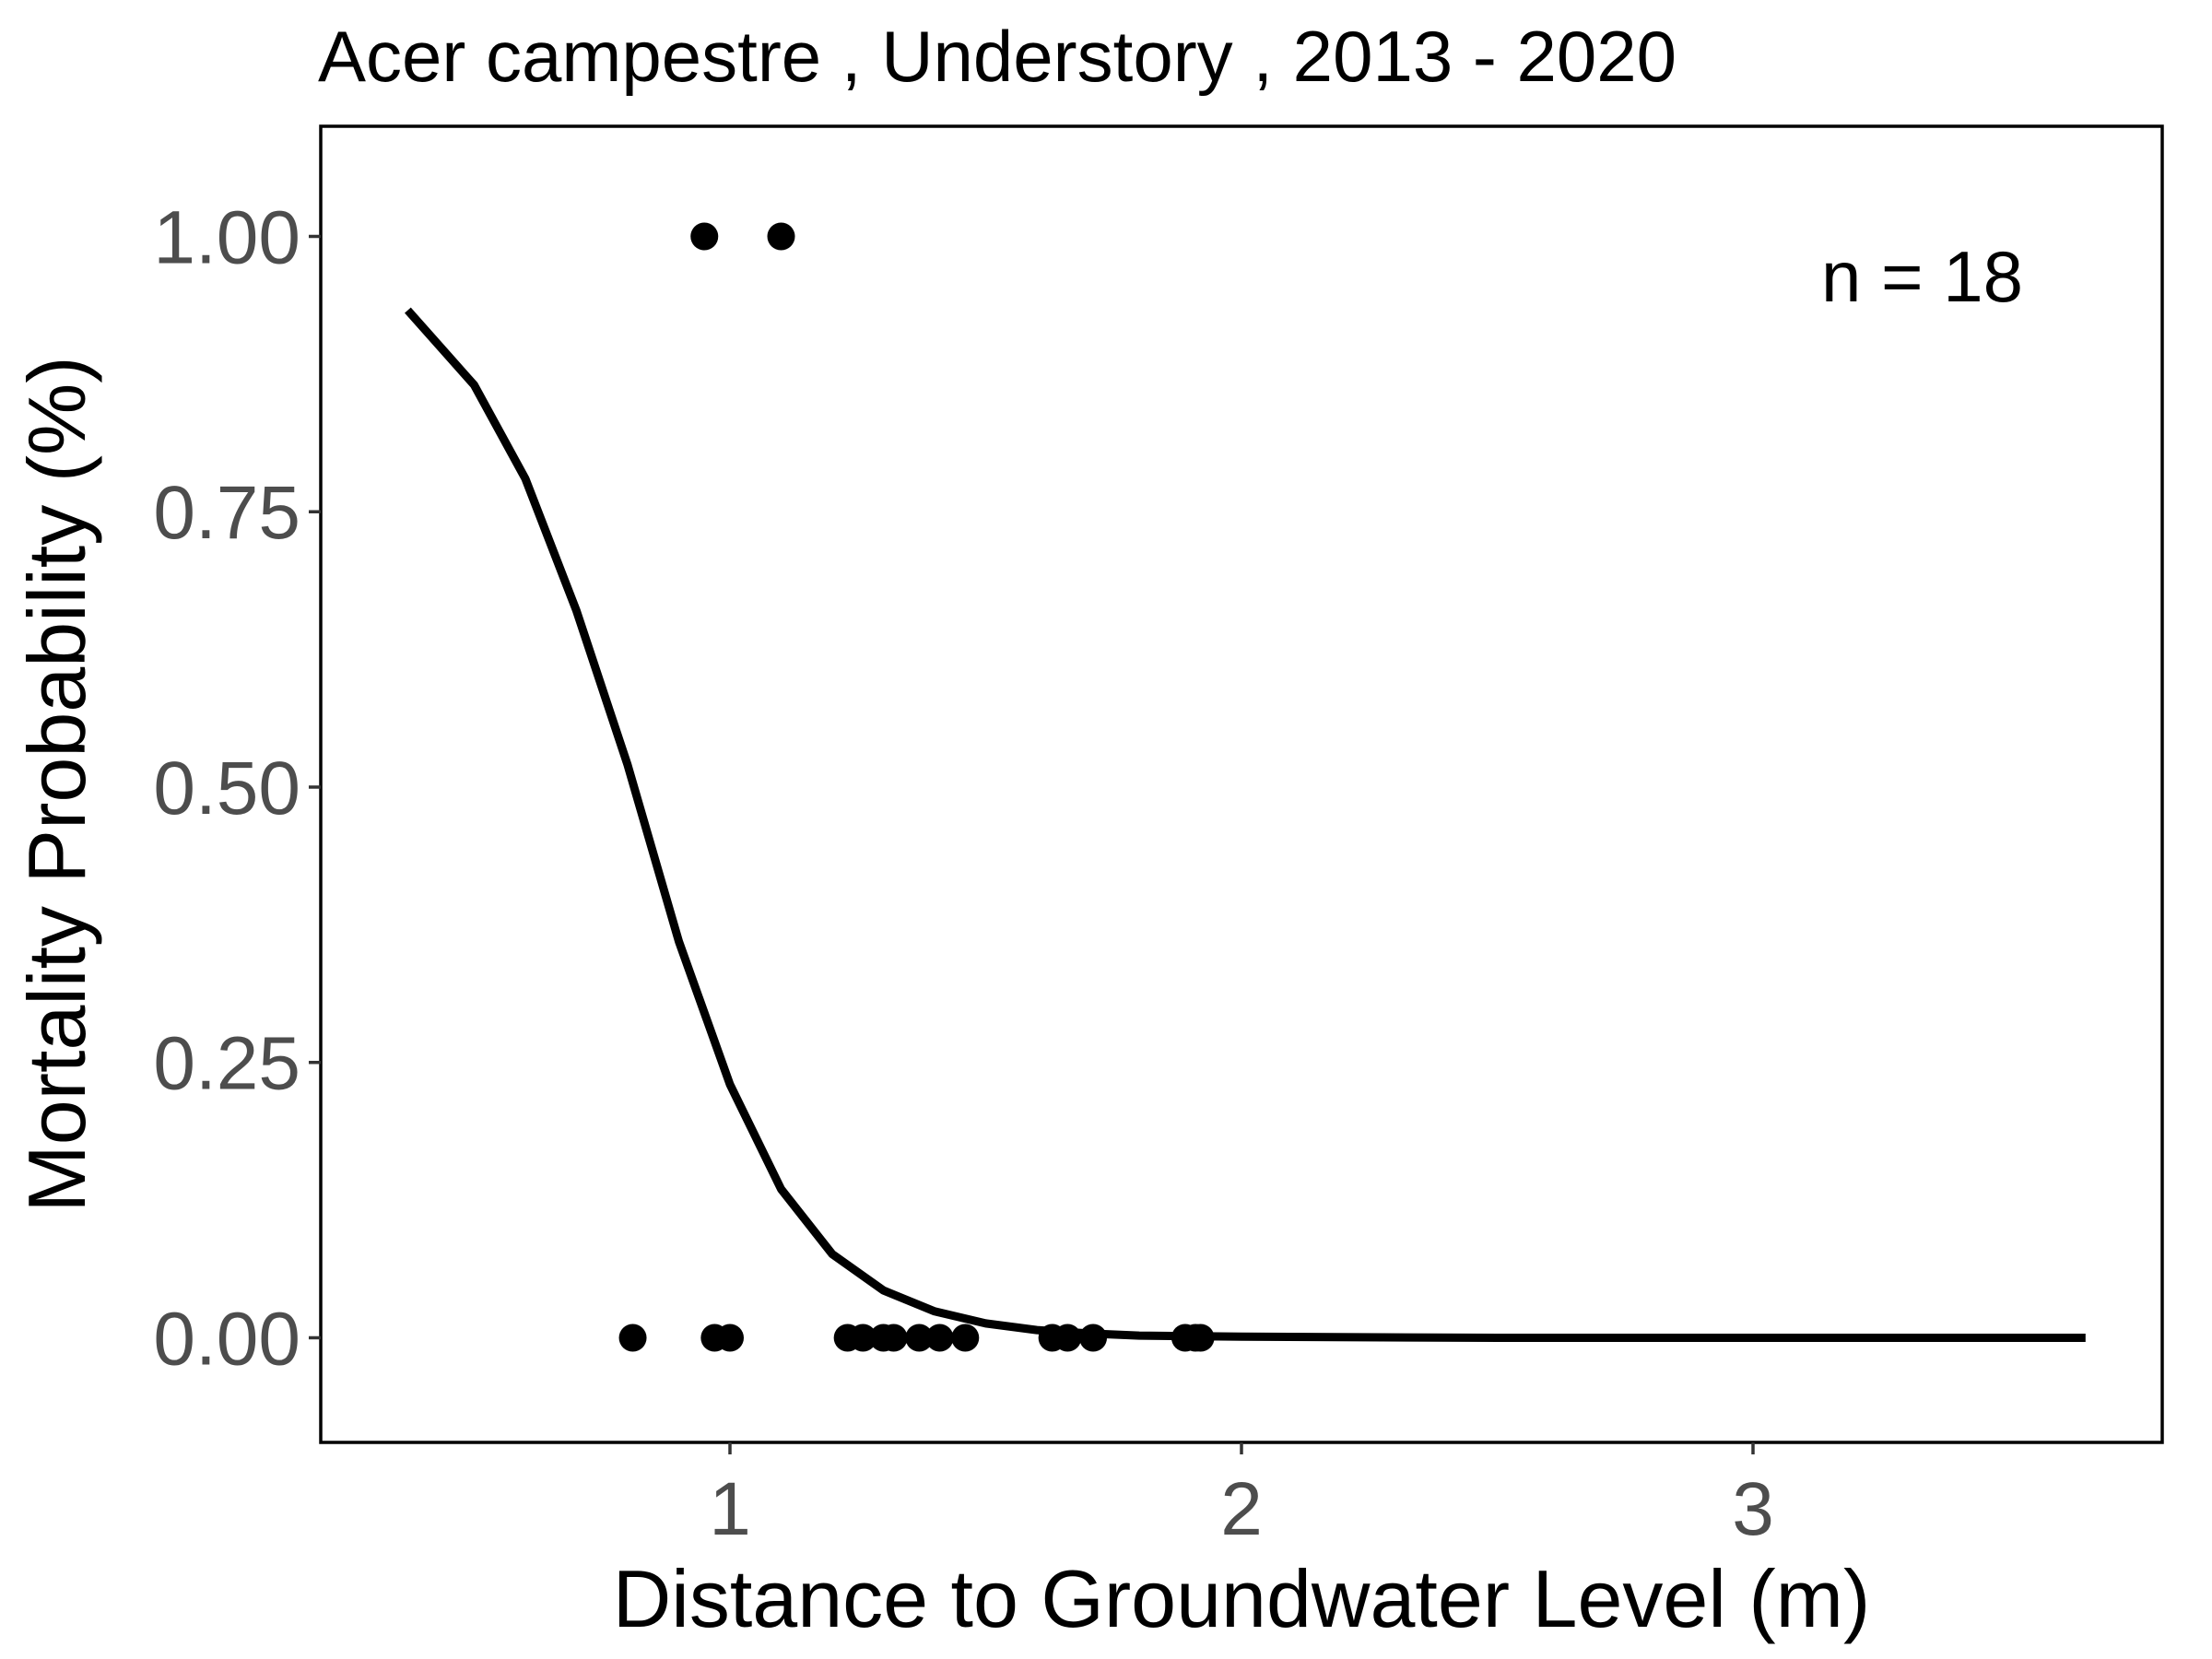 This screenshot has height=1659, width=2212. Describe the element at coordinates (1241, 1509) in the screenshot. I see `x-tick-label: 2` at that location.